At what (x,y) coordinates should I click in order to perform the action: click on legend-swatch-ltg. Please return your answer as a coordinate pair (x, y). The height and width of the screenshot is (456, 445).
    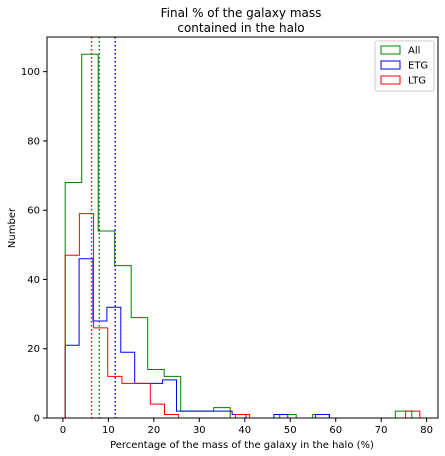
    Looking at the image, I should click on (390, 80).